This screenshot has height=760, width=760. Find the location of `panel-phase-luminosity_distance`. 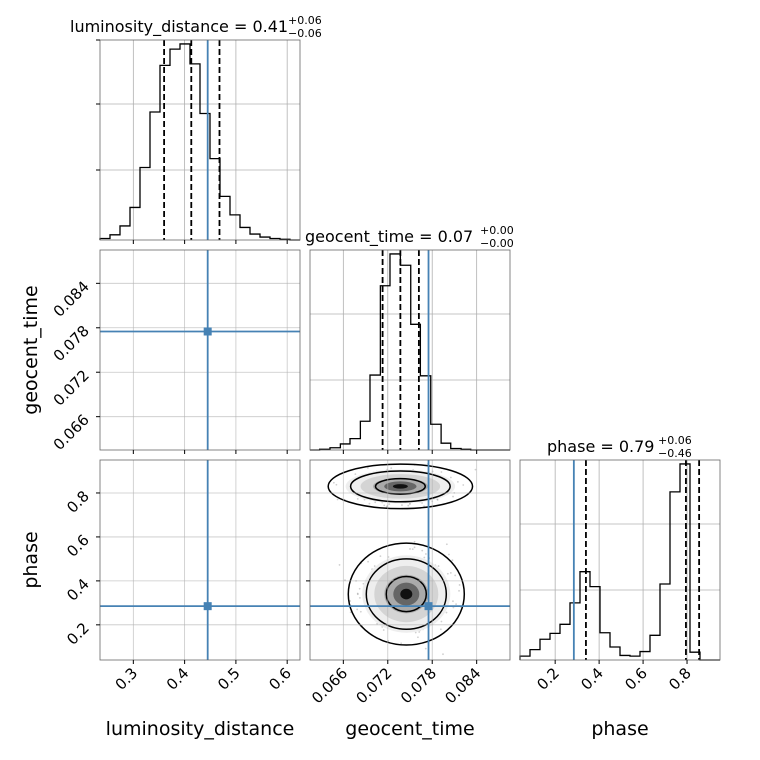

panel-phase-luminosity_distance is located at coordinates (198, 561).